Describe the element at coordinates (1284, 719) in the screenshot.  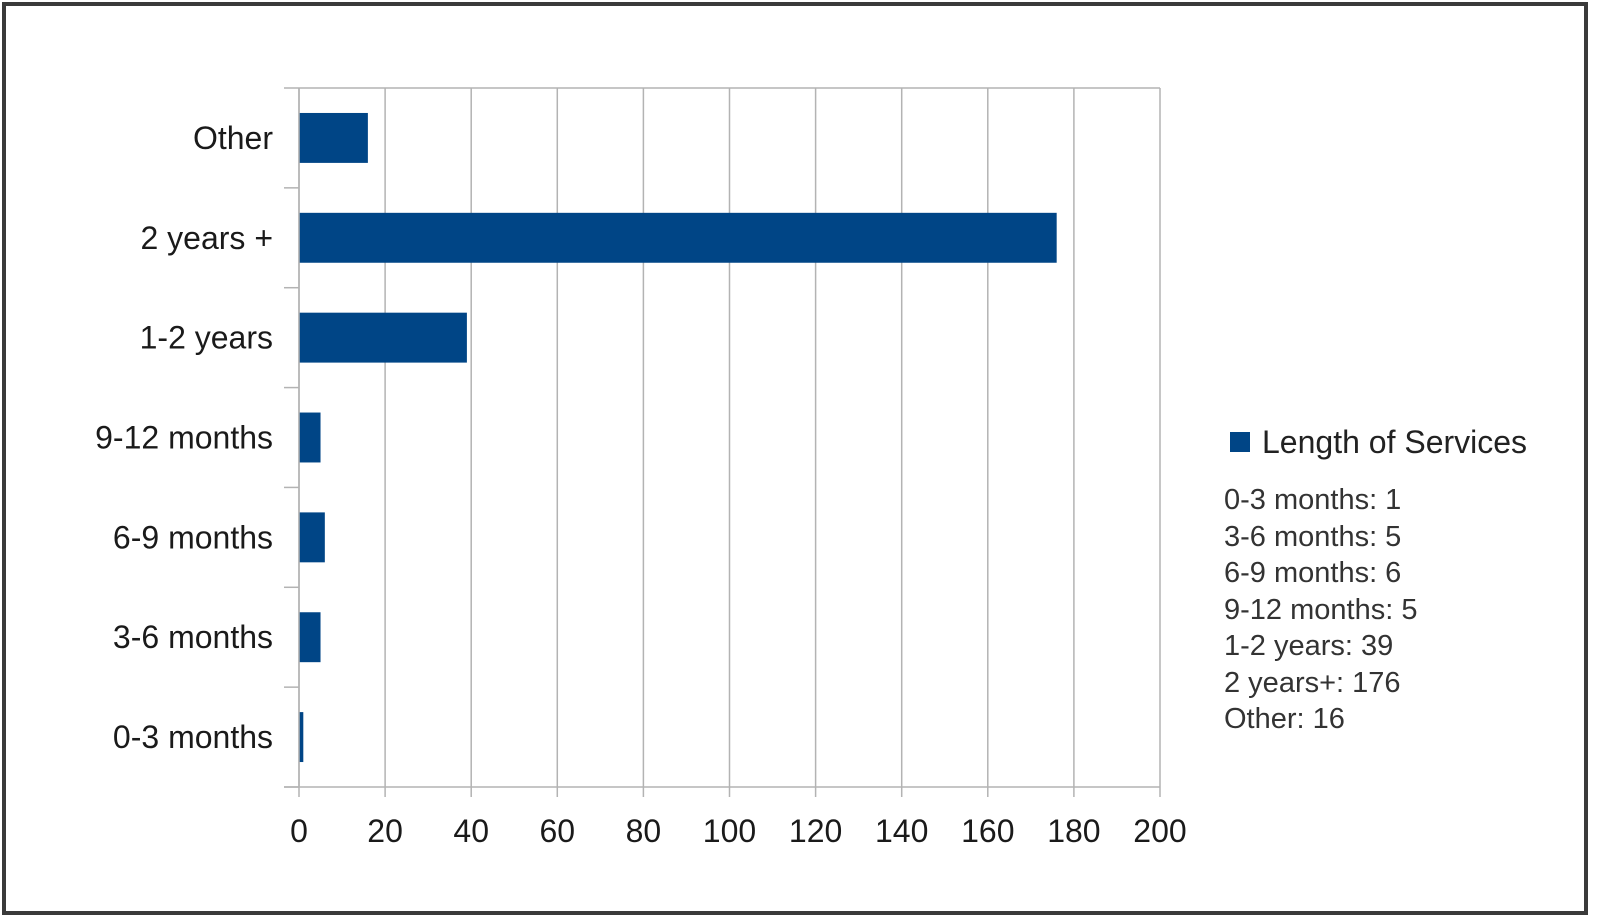
I see `legend-line: Other: 16` at that location.